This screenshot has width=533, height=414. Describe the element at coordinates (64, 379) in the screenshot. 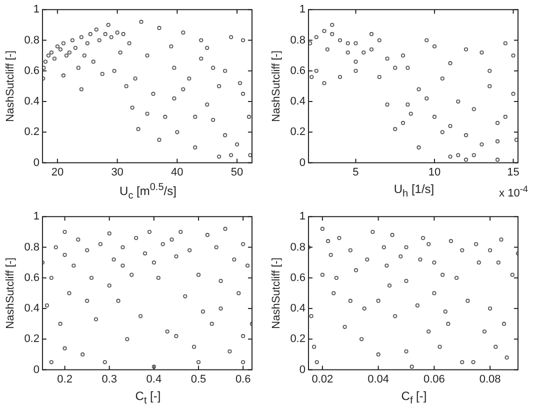

I see `x-tick-label: 0.2` at that location.